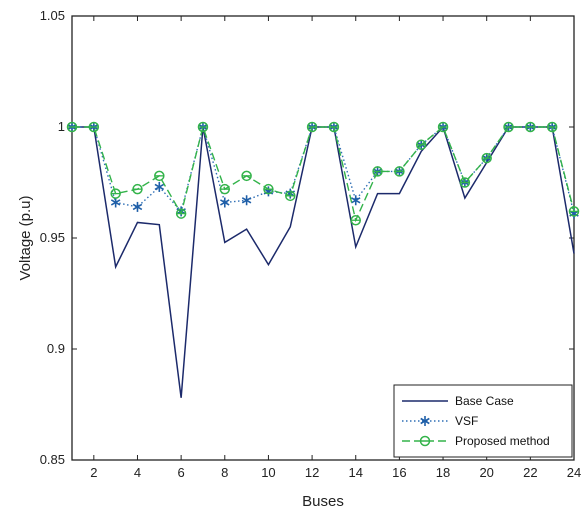  What do you see at coordinates (52, 15) in the screenshot?
I see `y-tick-label: 1.05` at bounding box center [52, 15].